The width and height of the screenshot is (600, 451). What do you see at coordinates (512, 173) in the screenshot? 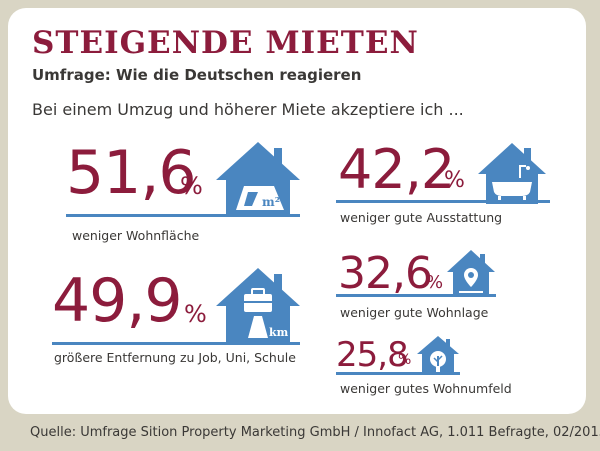
I see `house-bathtub-icon` at bounding box center [512, 173].